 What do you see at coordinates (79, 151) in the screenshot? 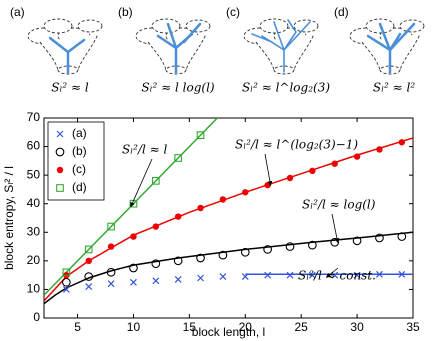
I see `legend-label: (b)` at bounding box center [79, 151].